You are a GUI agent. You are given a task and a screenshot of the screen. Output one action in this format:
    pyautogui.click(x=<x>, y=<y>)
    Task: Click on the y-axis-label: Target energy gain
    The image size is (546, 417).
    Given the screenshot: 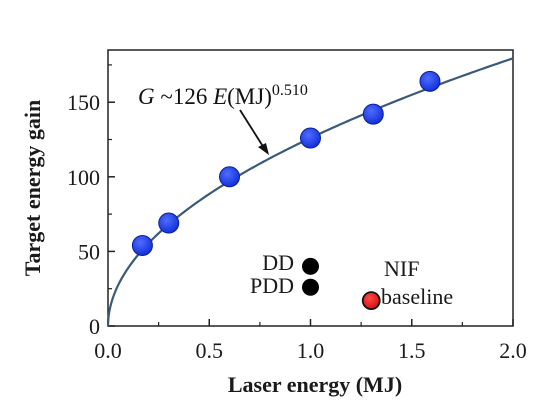 What is the action you would take?
    pyautogui.click(x=32, y=188)
    